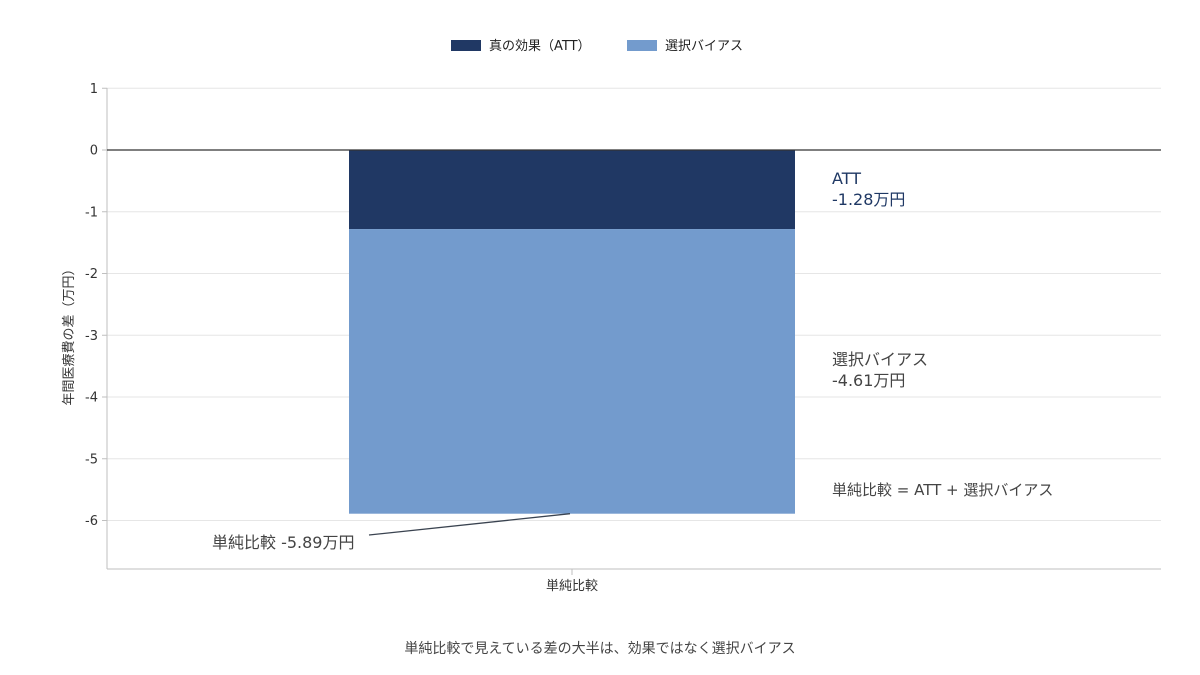 Image resolution: width=1200 pixels, height=675 pixels. I want to click on equation-annotation: 単純比較 = ATT + 選択バイアス, so click(942, 490).